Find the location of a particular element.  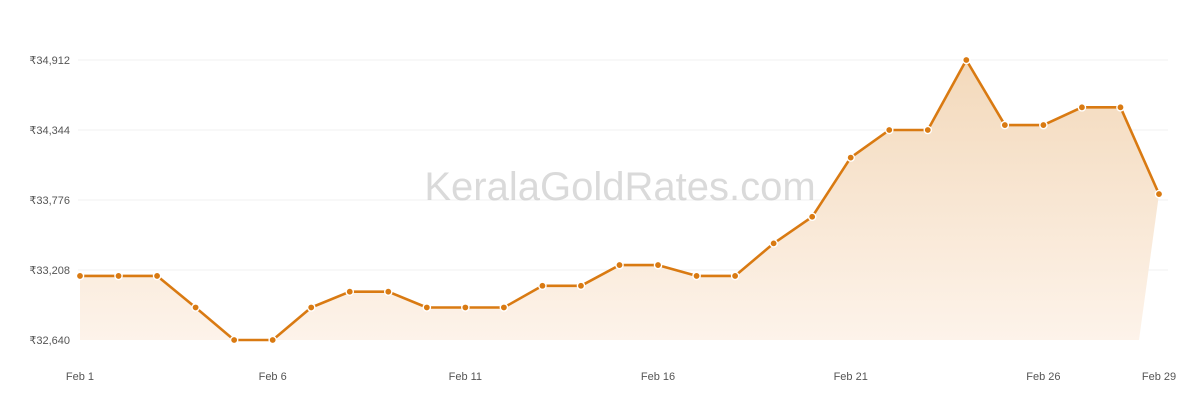

x-axis-ticks: Feb 1 Feb 6 Feb 11 Feb 16 Feb 21 Feb 26 Feb 29 is located at coordinates (621, 377).